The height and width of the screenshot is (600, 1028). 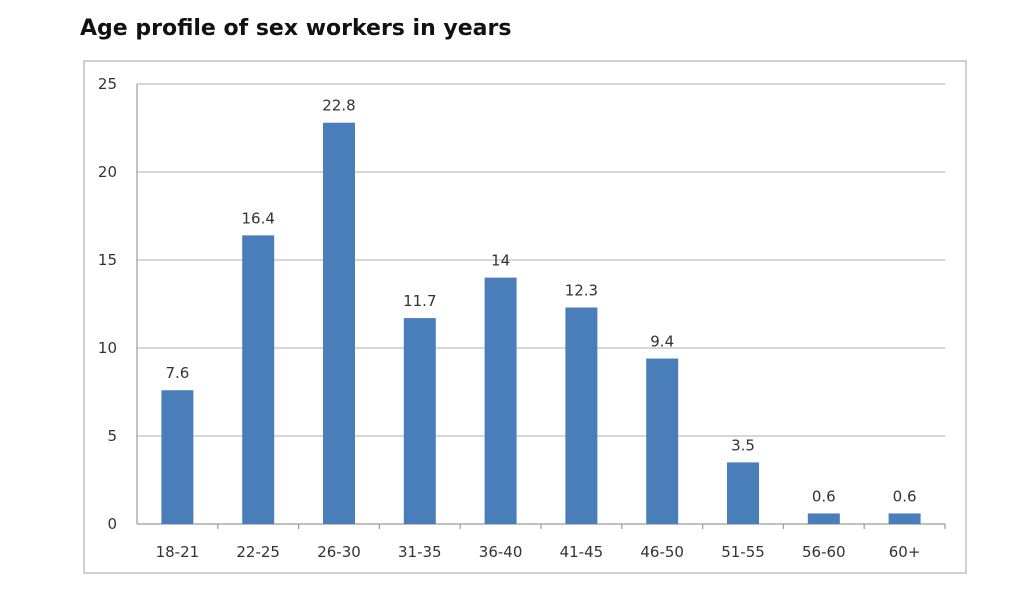 What do you see at coordinates (107, 260) in the screenshot?
I see `y-tick-label: 15` at bounding box center [107, 260].